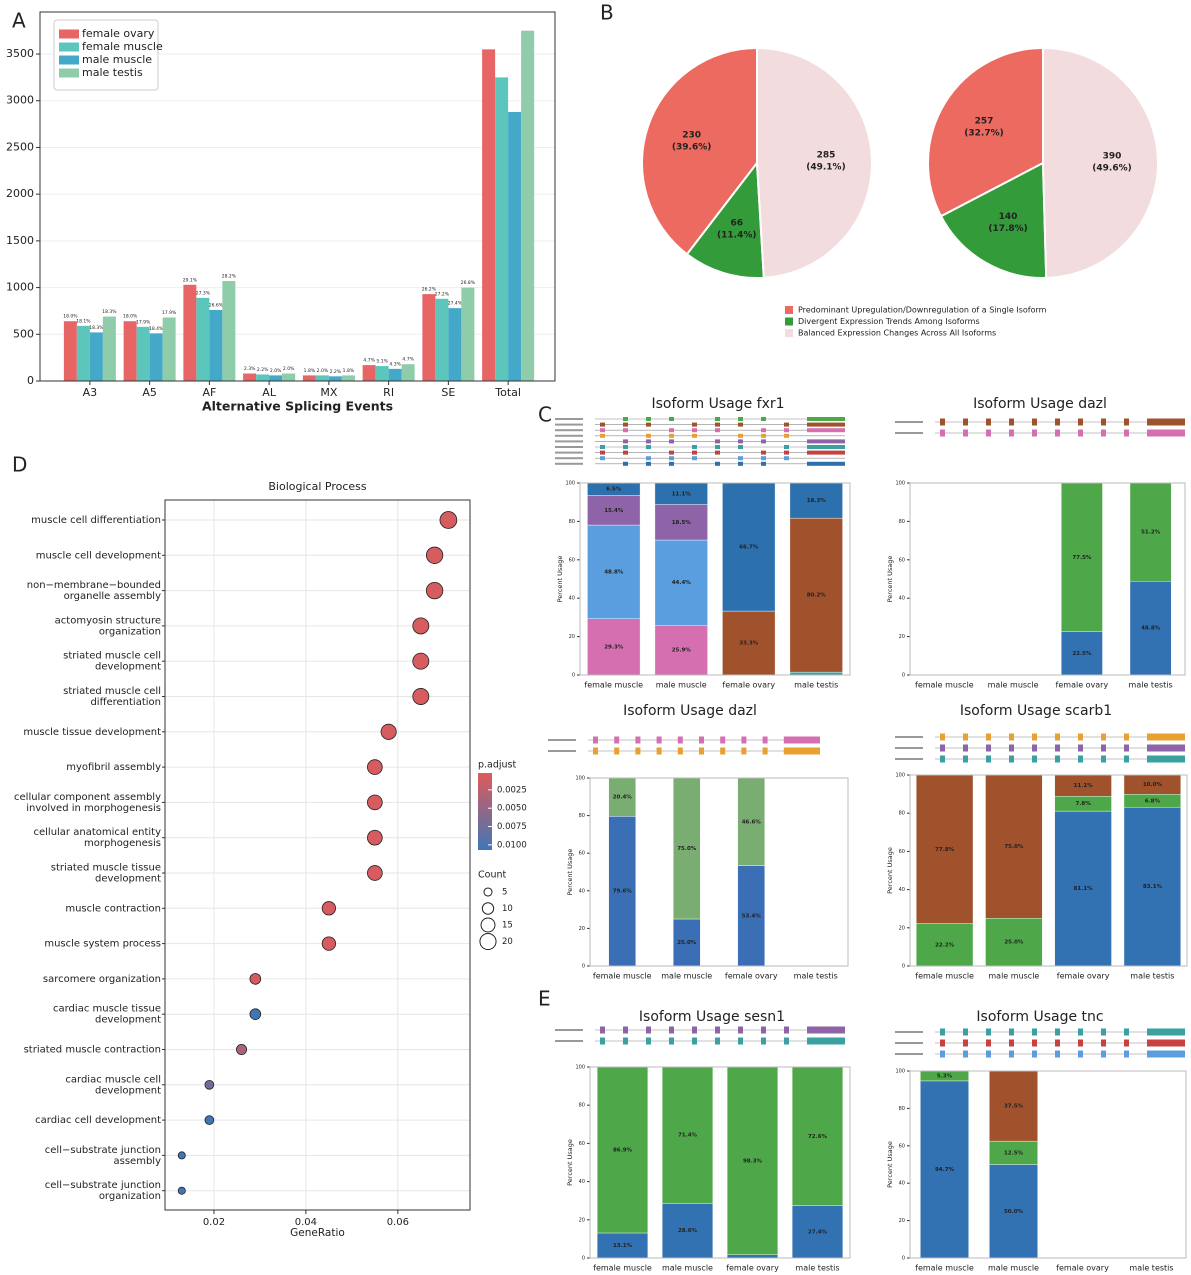 Image resolution: width=1191 pixels, height=1275 pixels. Describe the element at coordinates (297, 406) in the screenshot. I see `x-axis-label: Alternative Splicing Events` at that location.